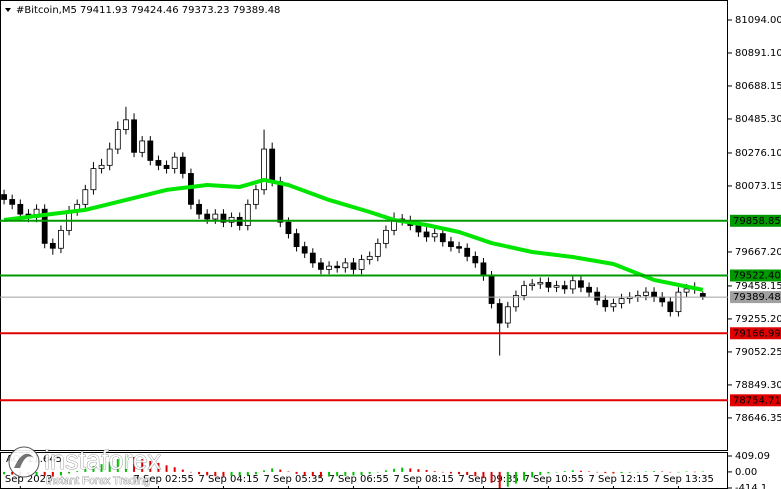  What do you see at coordinates (553, 479) in the screenshot?
I see `x-tick-label: 7 Sep 10:55` at bounding box center [553, 479].